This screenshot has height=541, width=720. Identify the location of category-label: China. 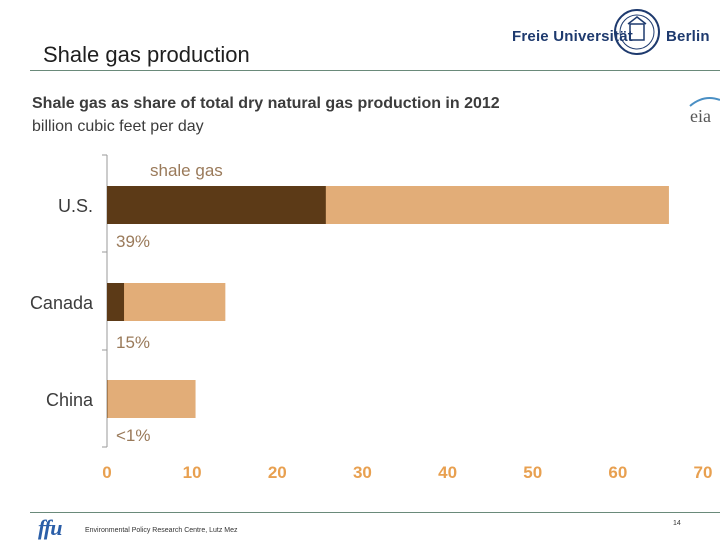
(70, 400).